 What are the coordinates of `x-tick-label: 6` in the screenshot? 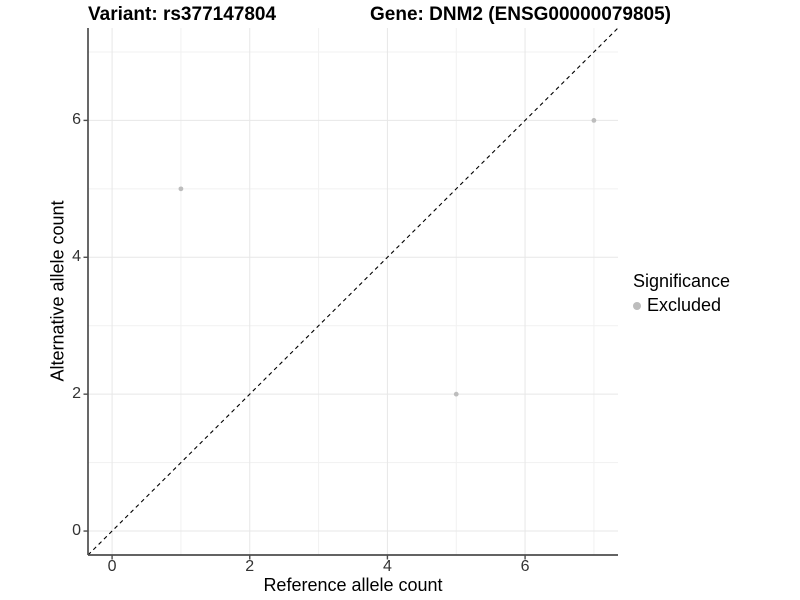 It's located at (525, 566).